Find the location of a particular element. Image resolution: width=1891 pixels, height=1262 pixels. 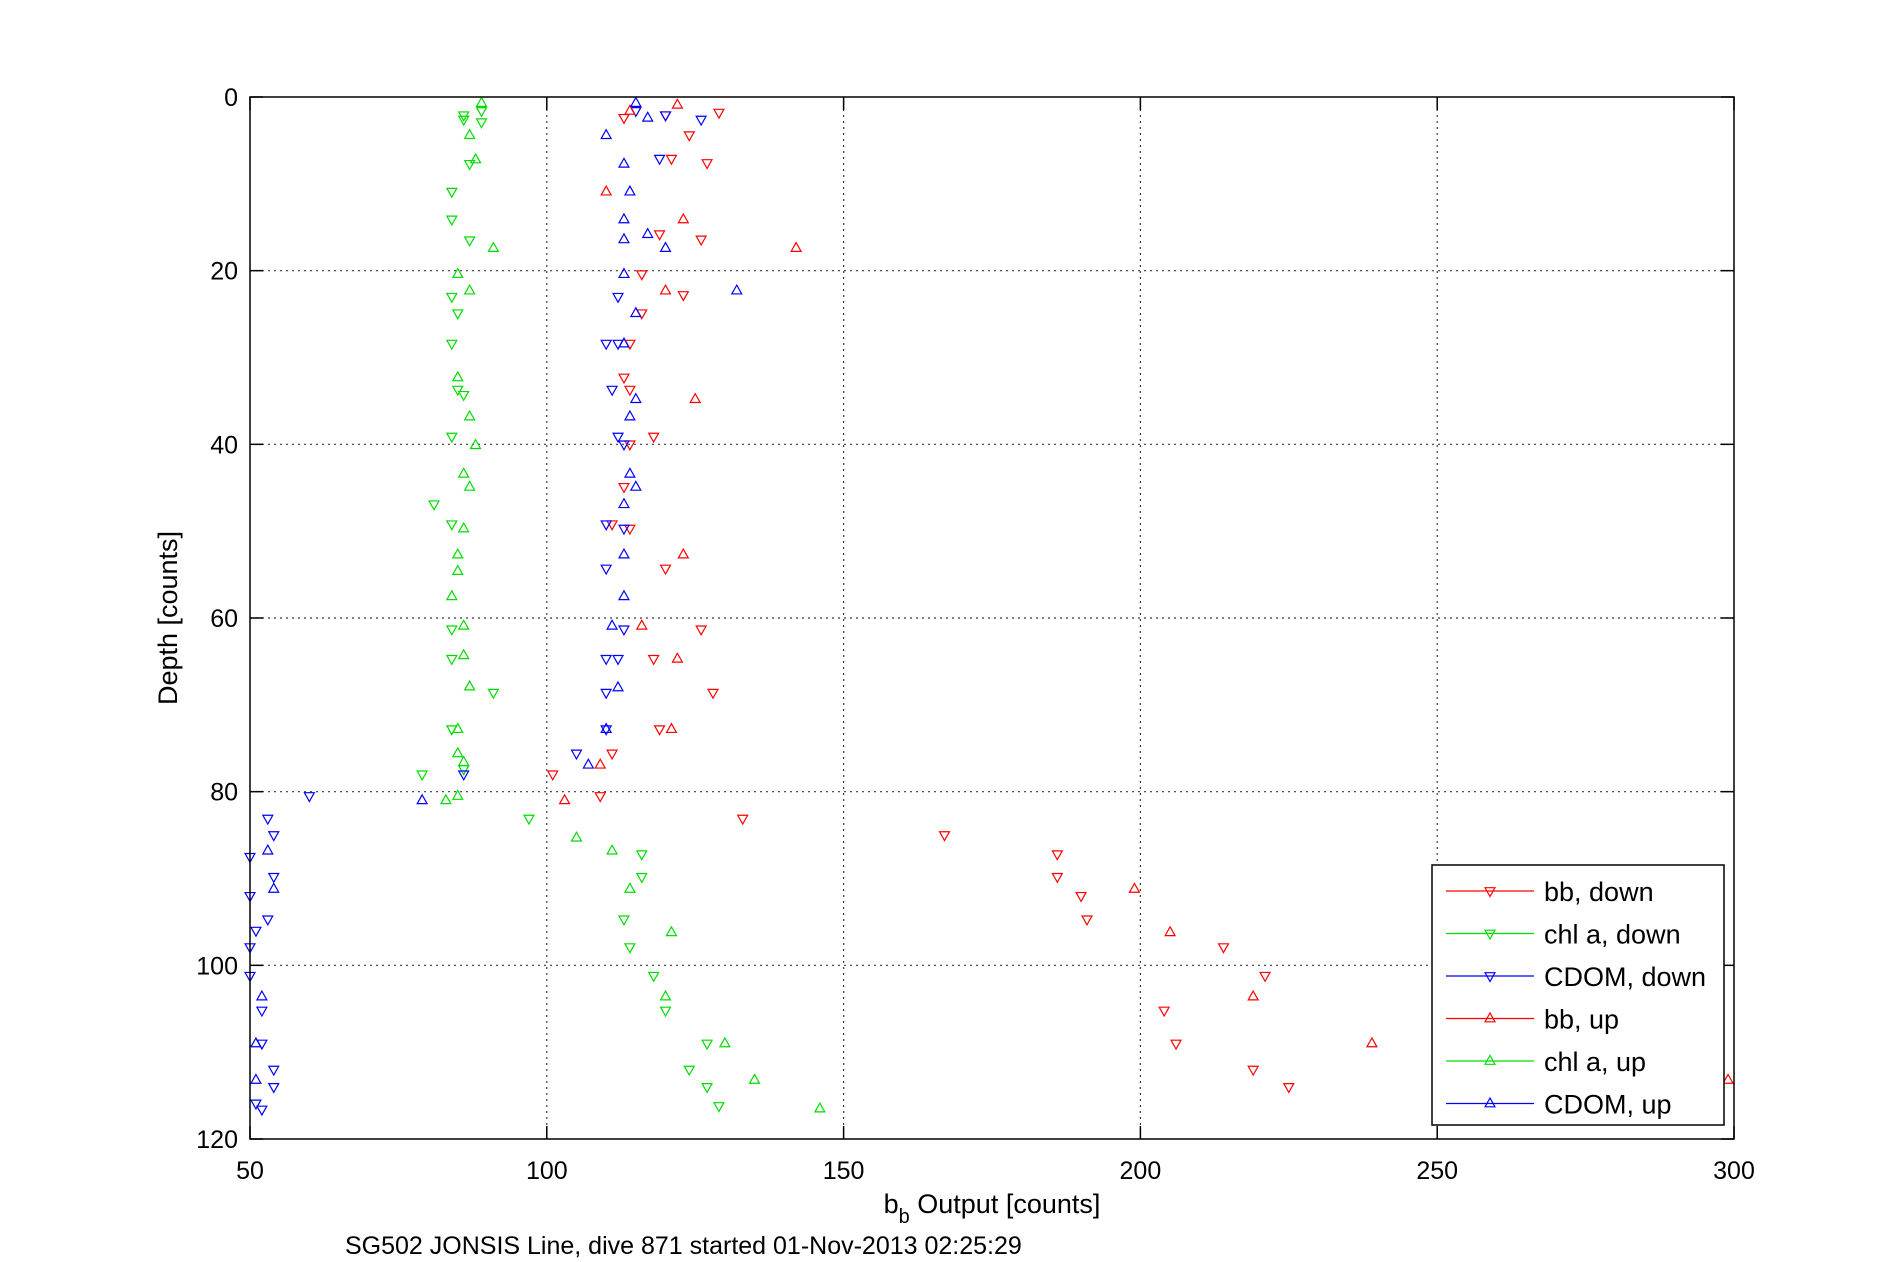

x-tick-label: 150 is located at coordinates (844, 1171).